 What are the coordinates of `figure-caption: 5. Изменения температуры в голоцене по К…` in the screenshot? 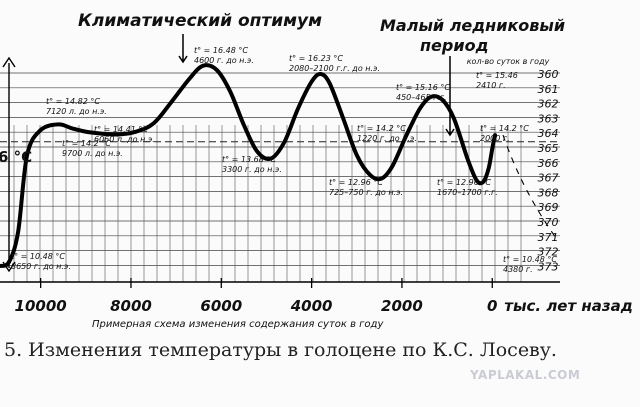 It's located at (280, 350).